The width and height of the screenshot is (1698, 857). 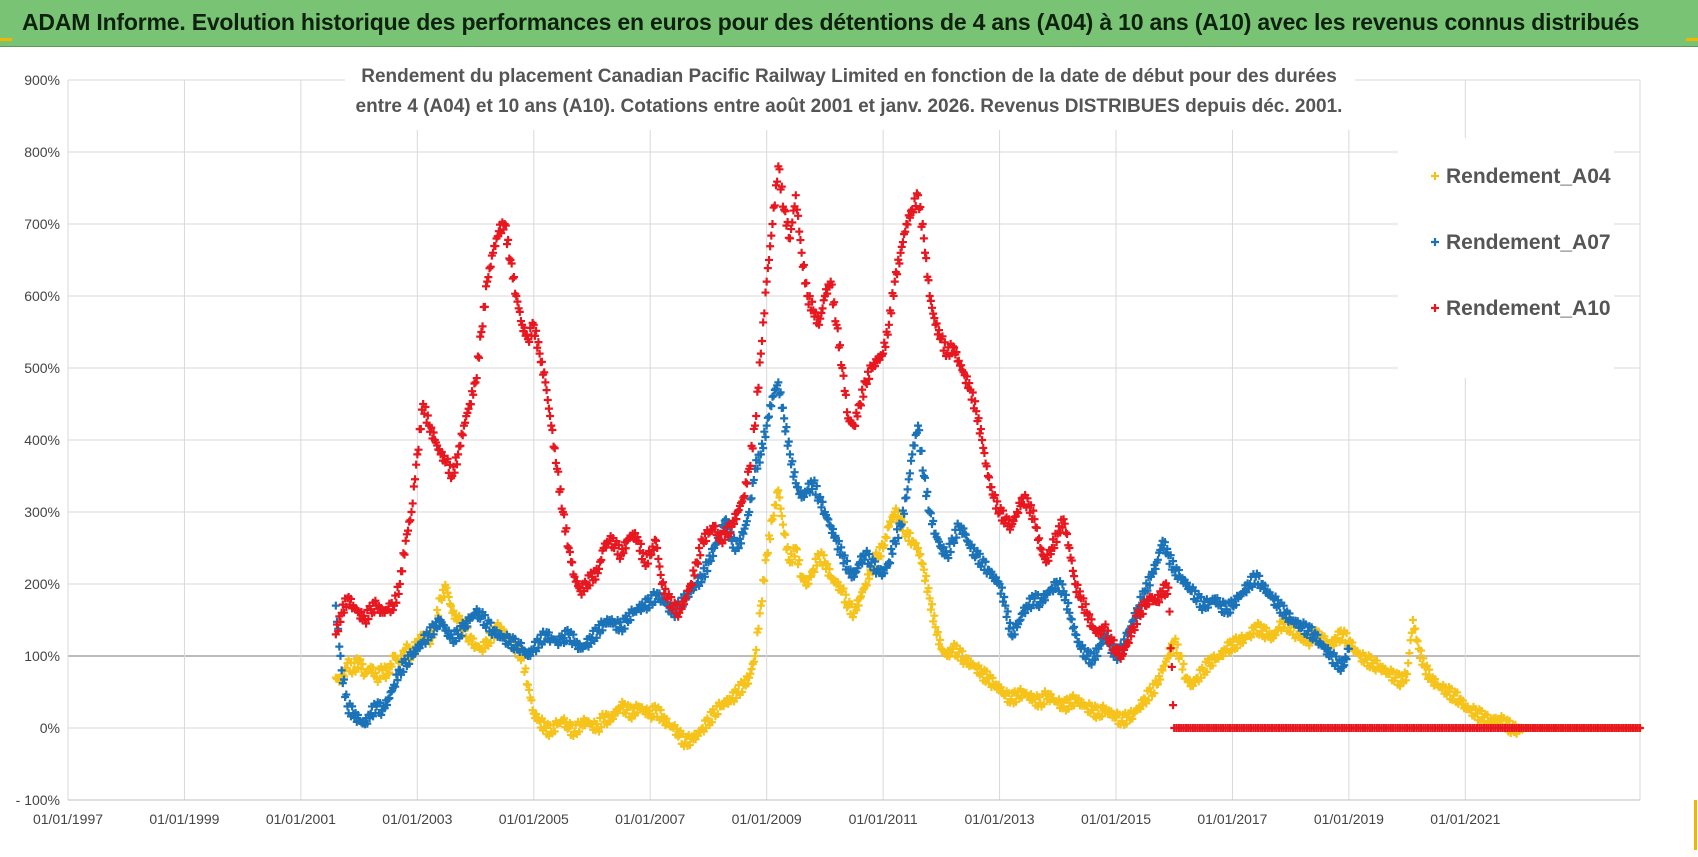 I want to click on y-tick-label: 100%, so click(x=42, y=656).